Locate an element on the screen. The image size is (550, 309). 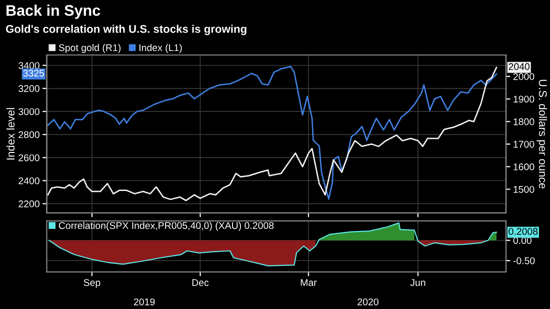
y-tick-label: 2600 is located at coordinates (29, 158).